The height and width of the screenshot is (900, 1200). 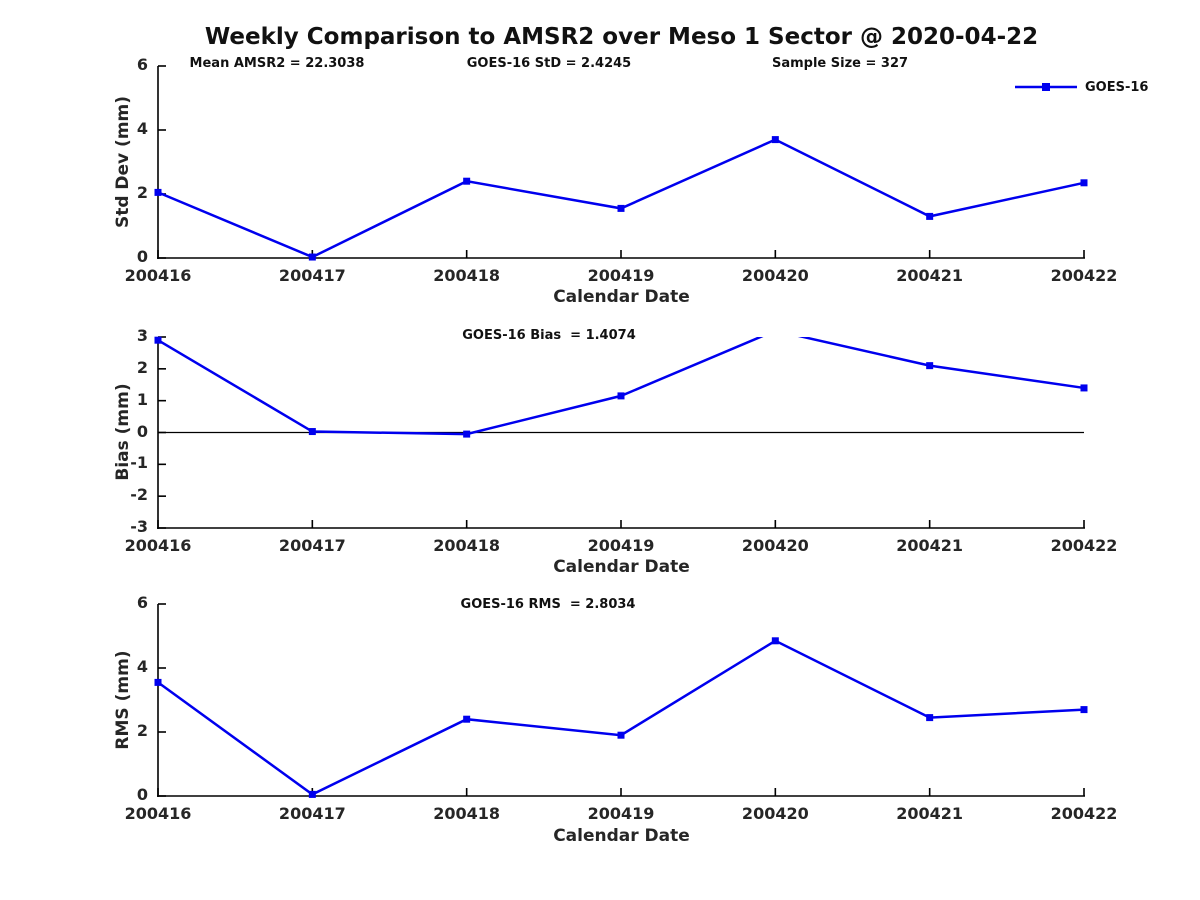 I want to click on legend: GOES-16, so click(x=1081, y=87).